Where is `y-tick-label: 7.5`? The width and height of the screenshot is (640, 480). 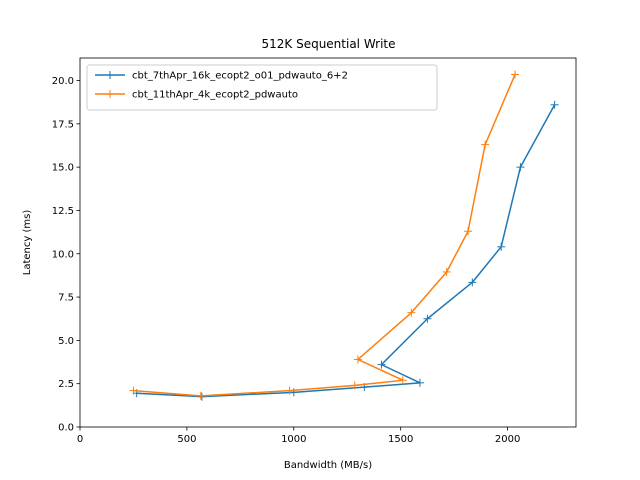
y-tick-label: 7.5 is located at coordinates (66, 298).